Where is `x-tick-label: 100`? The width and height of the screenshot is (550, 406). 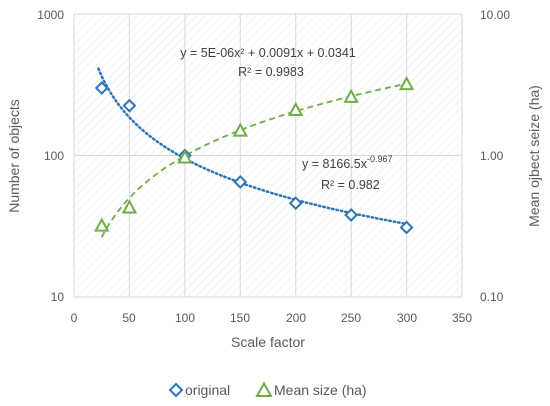
x-tick-label: 100 is located at coordinates (185, 318).